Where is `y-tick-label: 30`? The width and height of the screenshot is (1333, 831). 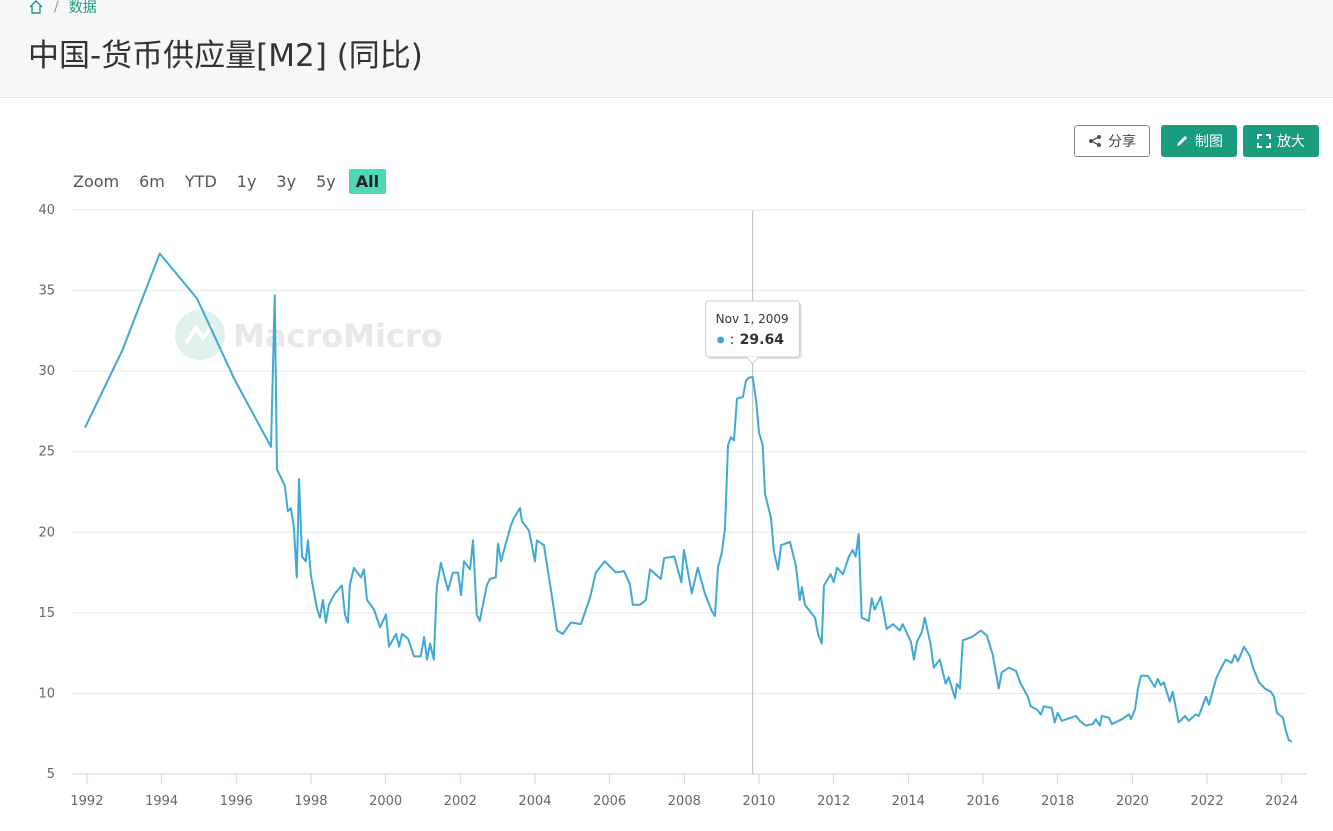 y-tick-label: 30 is located at coordinates (46, 371).